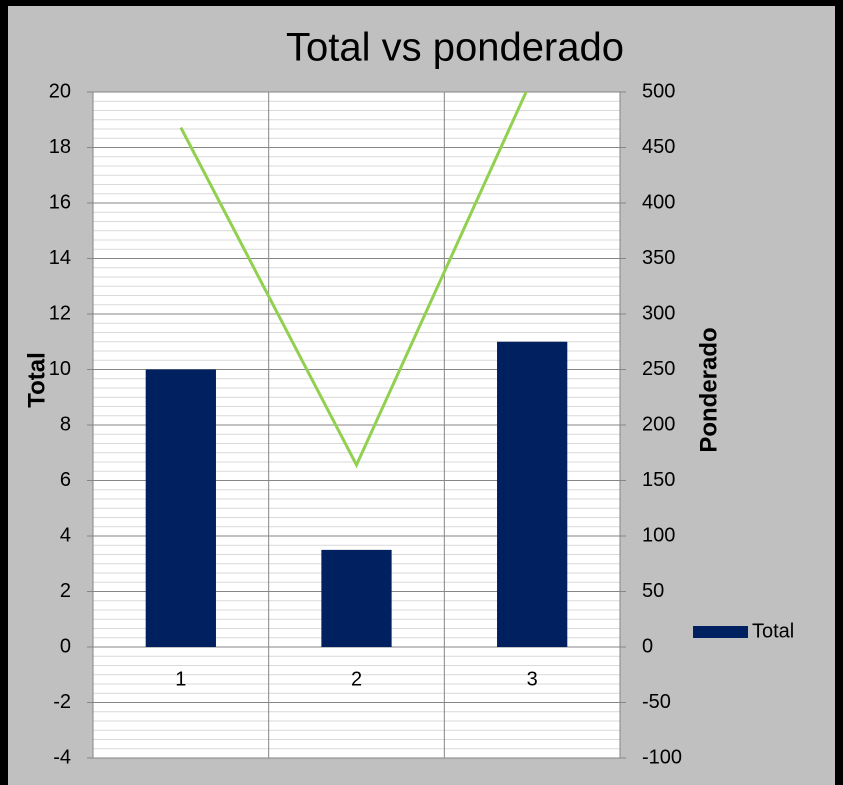 This screenshot has height=785, width=843. Describe the element at coordinates (455, 48) in the screenshot. I see `chart-title: Total vs ponderado` at that location.